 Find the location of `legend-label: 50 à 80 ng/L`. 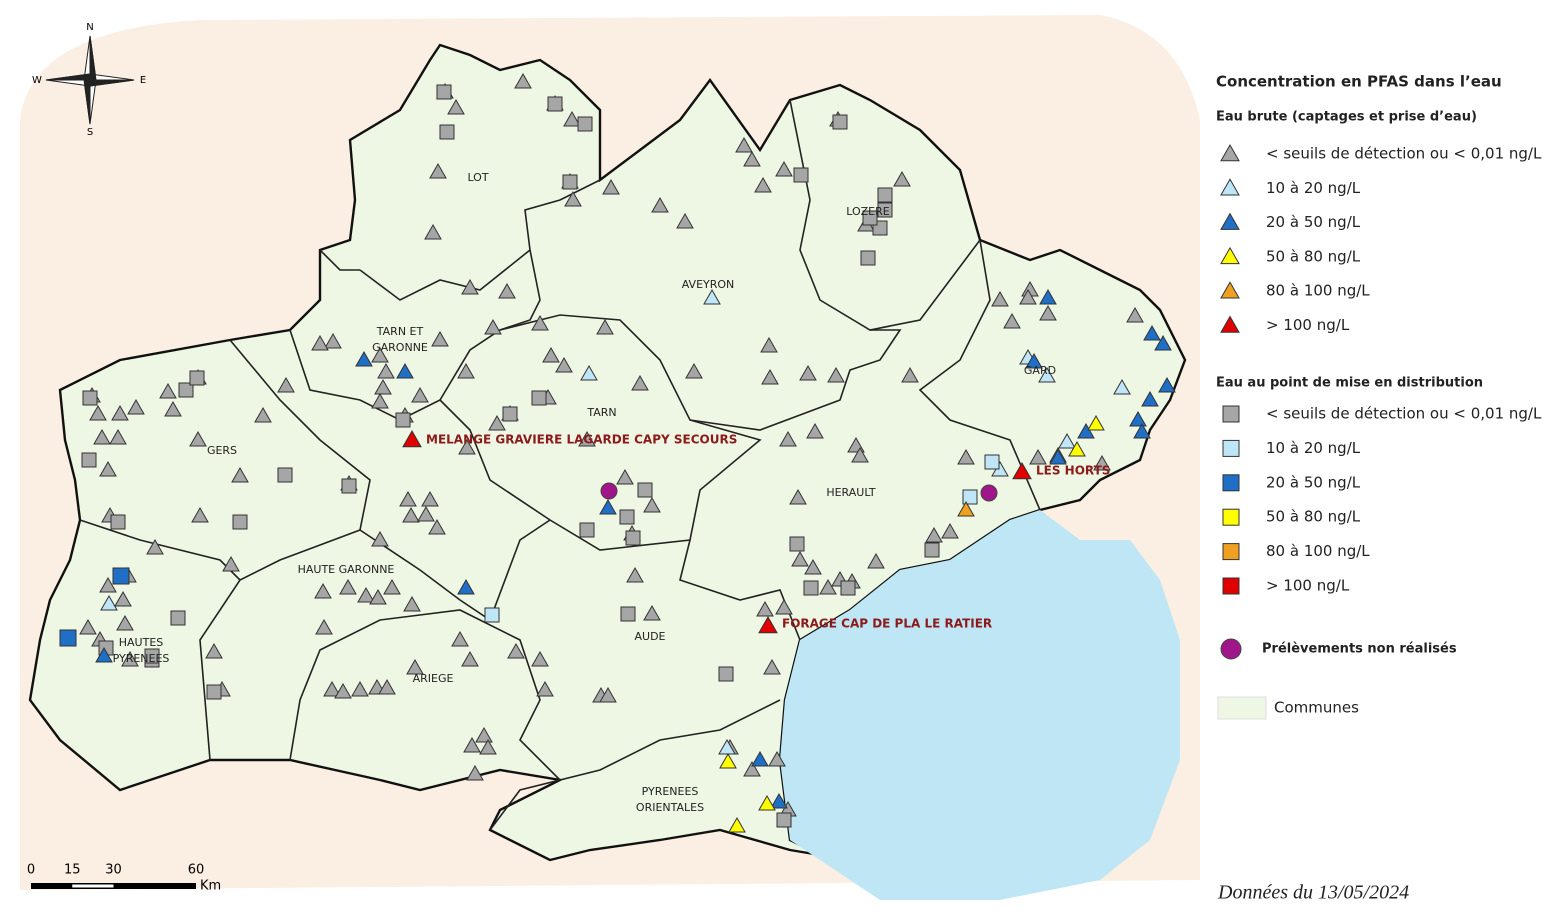

legend-label: 50 à 80 ng/L is located at coordinates (1313, 517).